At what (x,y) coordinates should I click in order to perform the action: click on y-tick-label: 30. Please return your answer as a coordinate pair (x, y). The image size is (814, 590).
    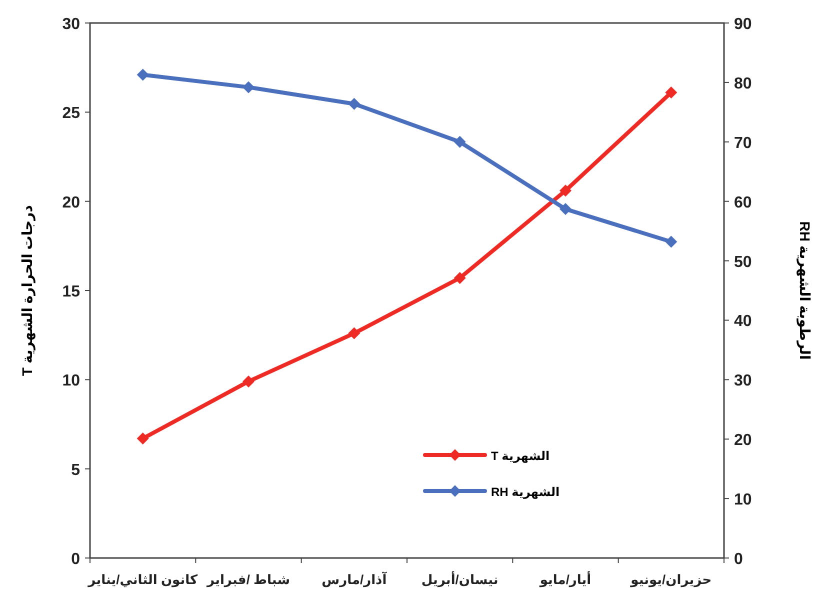
    Looking at the image, I should click on (71, 24).